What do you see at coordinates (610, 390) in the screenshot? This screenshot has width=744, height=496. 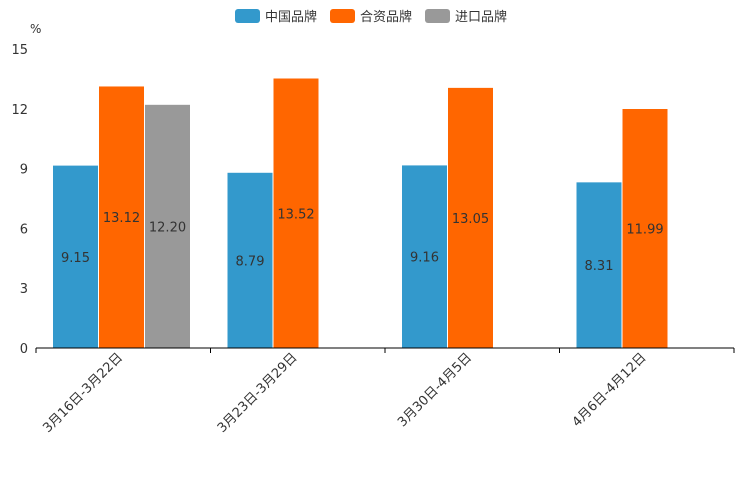 I see `x-category-label: 4月6日-4月12日` at bounding box center [610, 390].